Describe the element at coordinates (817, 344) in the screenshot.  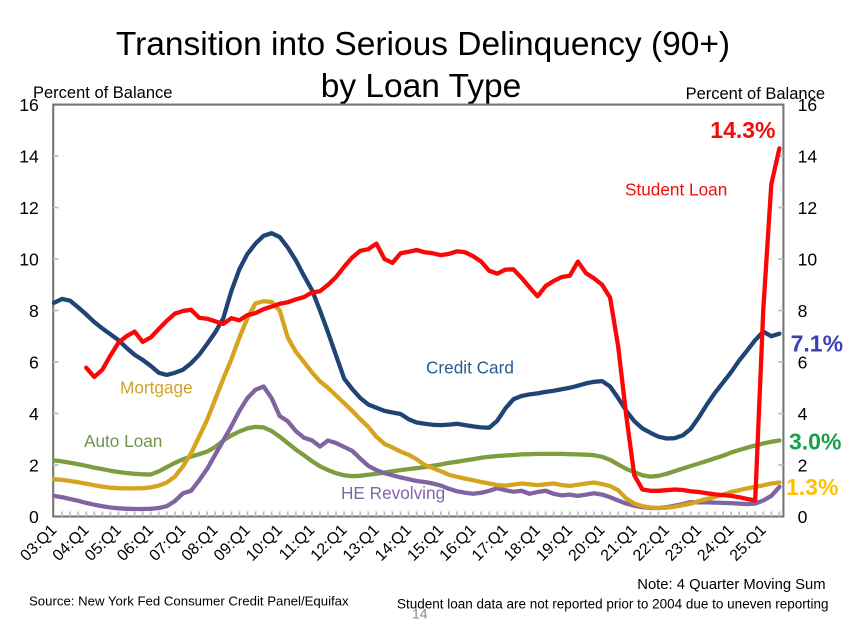
I see `svg-text: 7.1%` at that location.